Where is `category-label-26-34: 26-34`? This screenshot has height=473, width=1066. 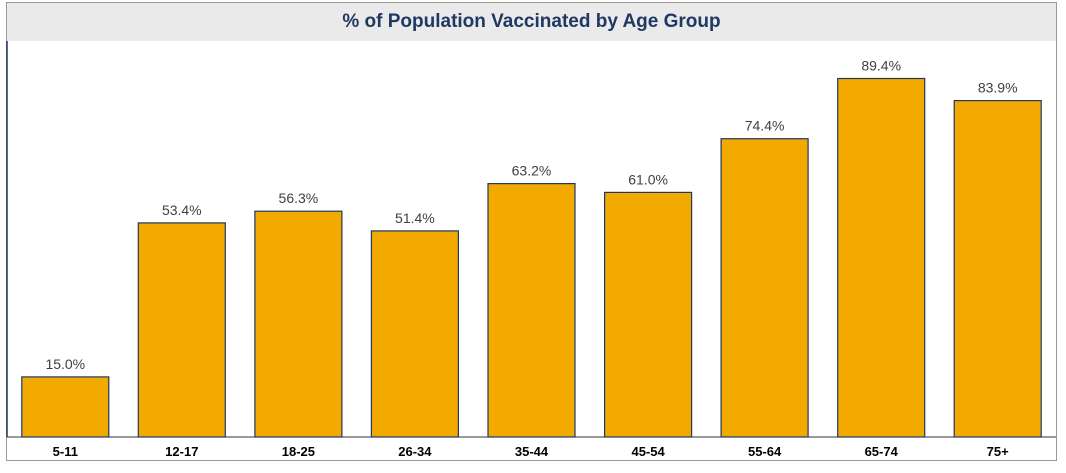 category-label-26-34: 26-34 is located at coordinates (415, 451).